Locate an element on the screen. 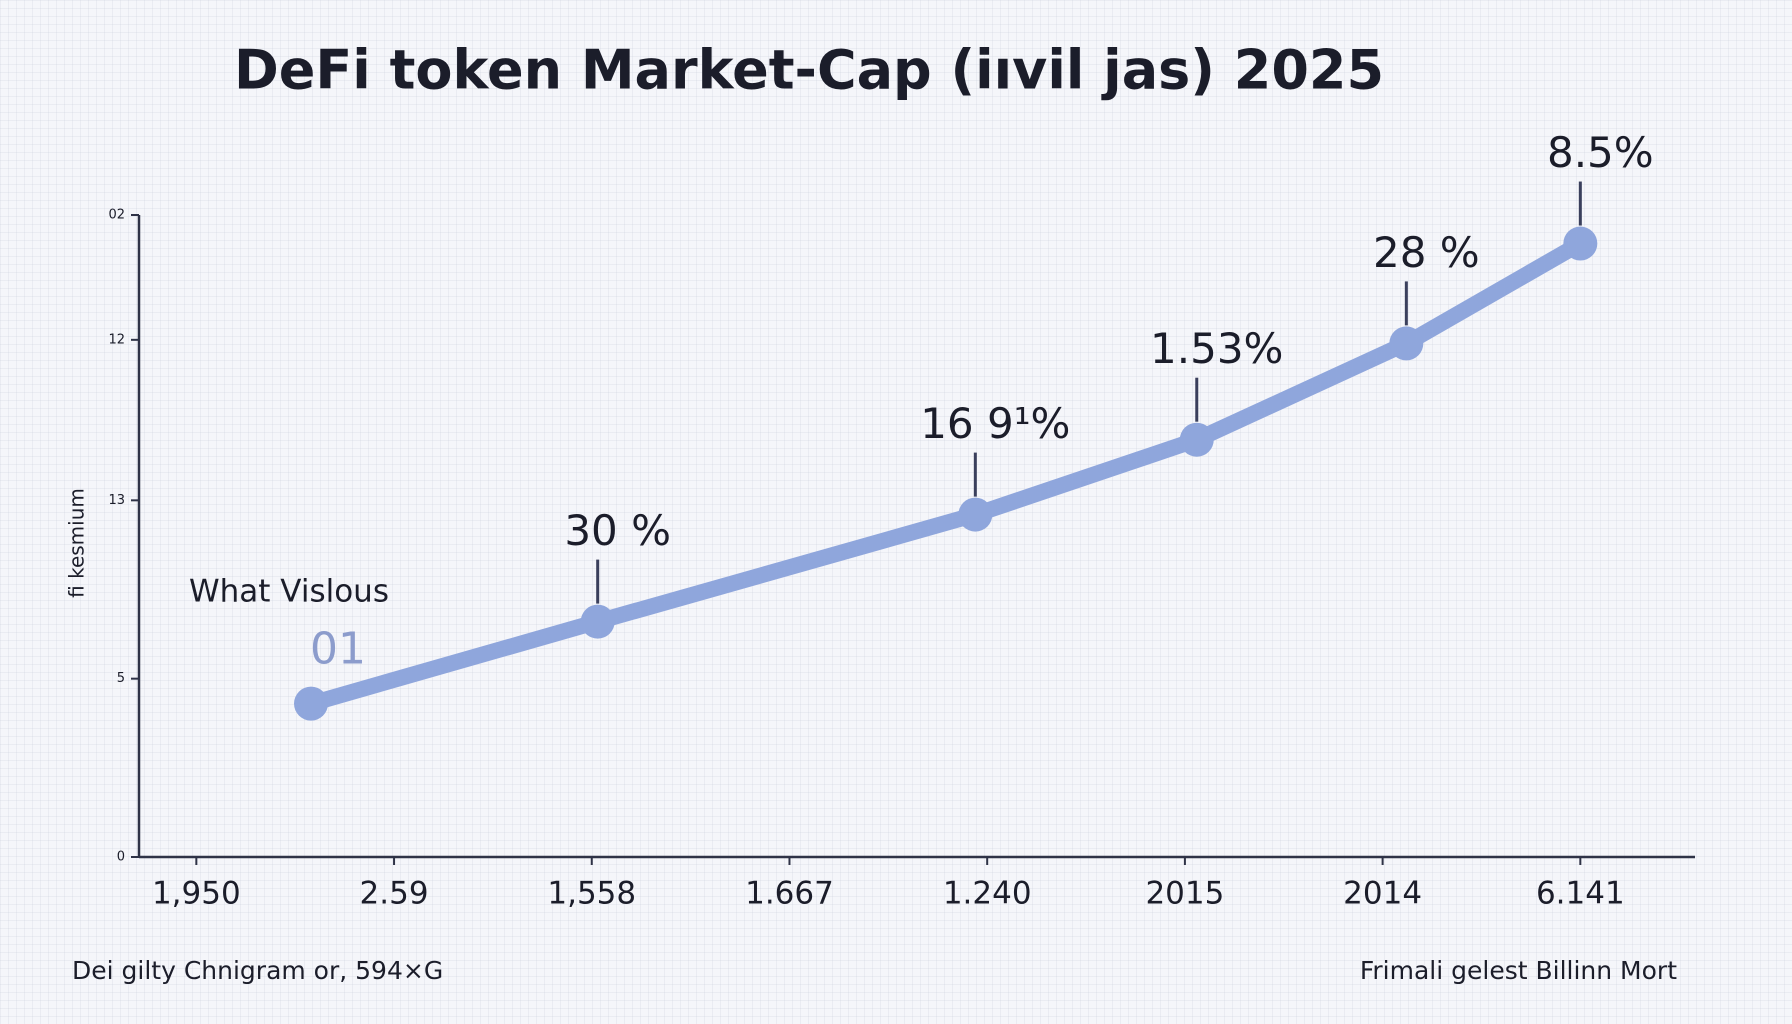 The height and width of the screenshot is (1024, 1792). y-axis-label: fi kesmium is located at coordinates (77, 543).